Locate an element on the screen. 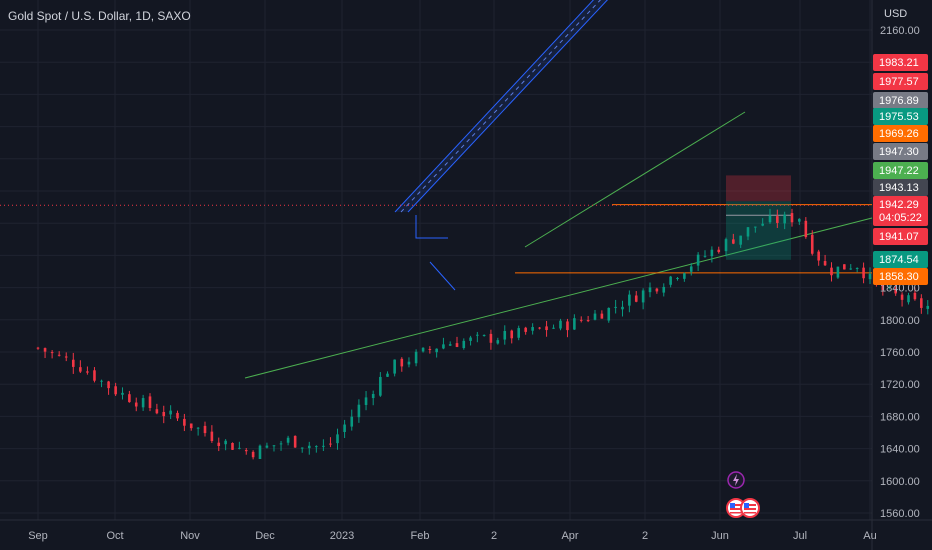 This screenshot has width=932, height=550. drawing-bracket is located at coordinates (431, 227).